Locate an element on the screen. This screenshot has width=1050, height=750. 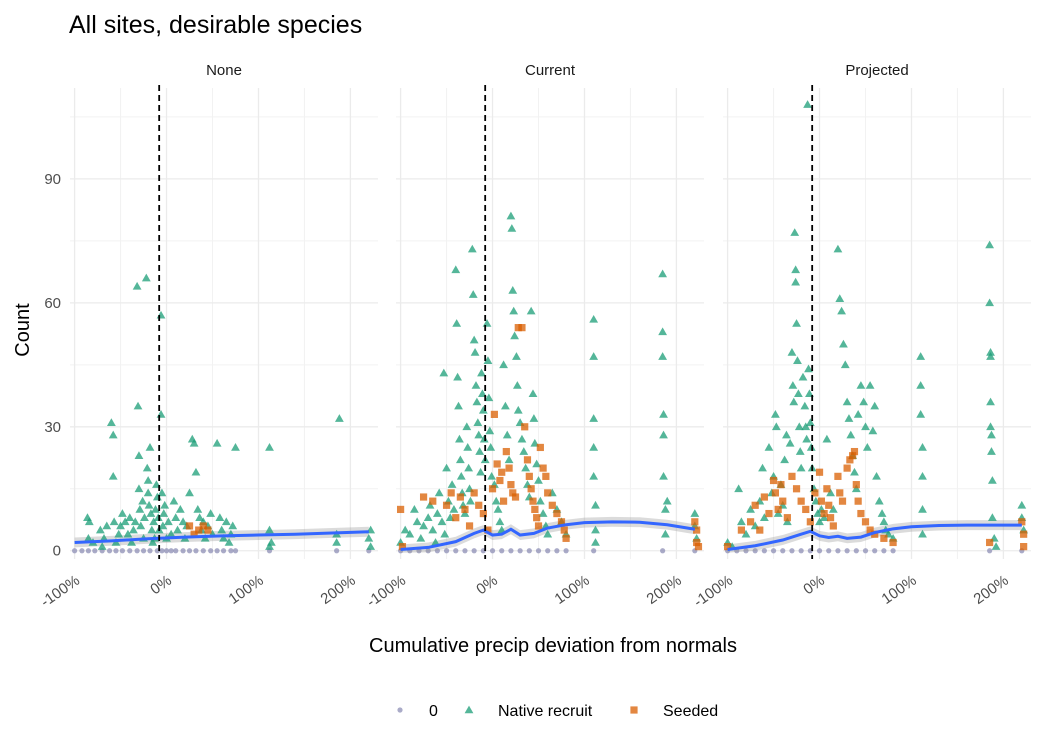
legend-key-seeded is located at coordinates (634, 710).